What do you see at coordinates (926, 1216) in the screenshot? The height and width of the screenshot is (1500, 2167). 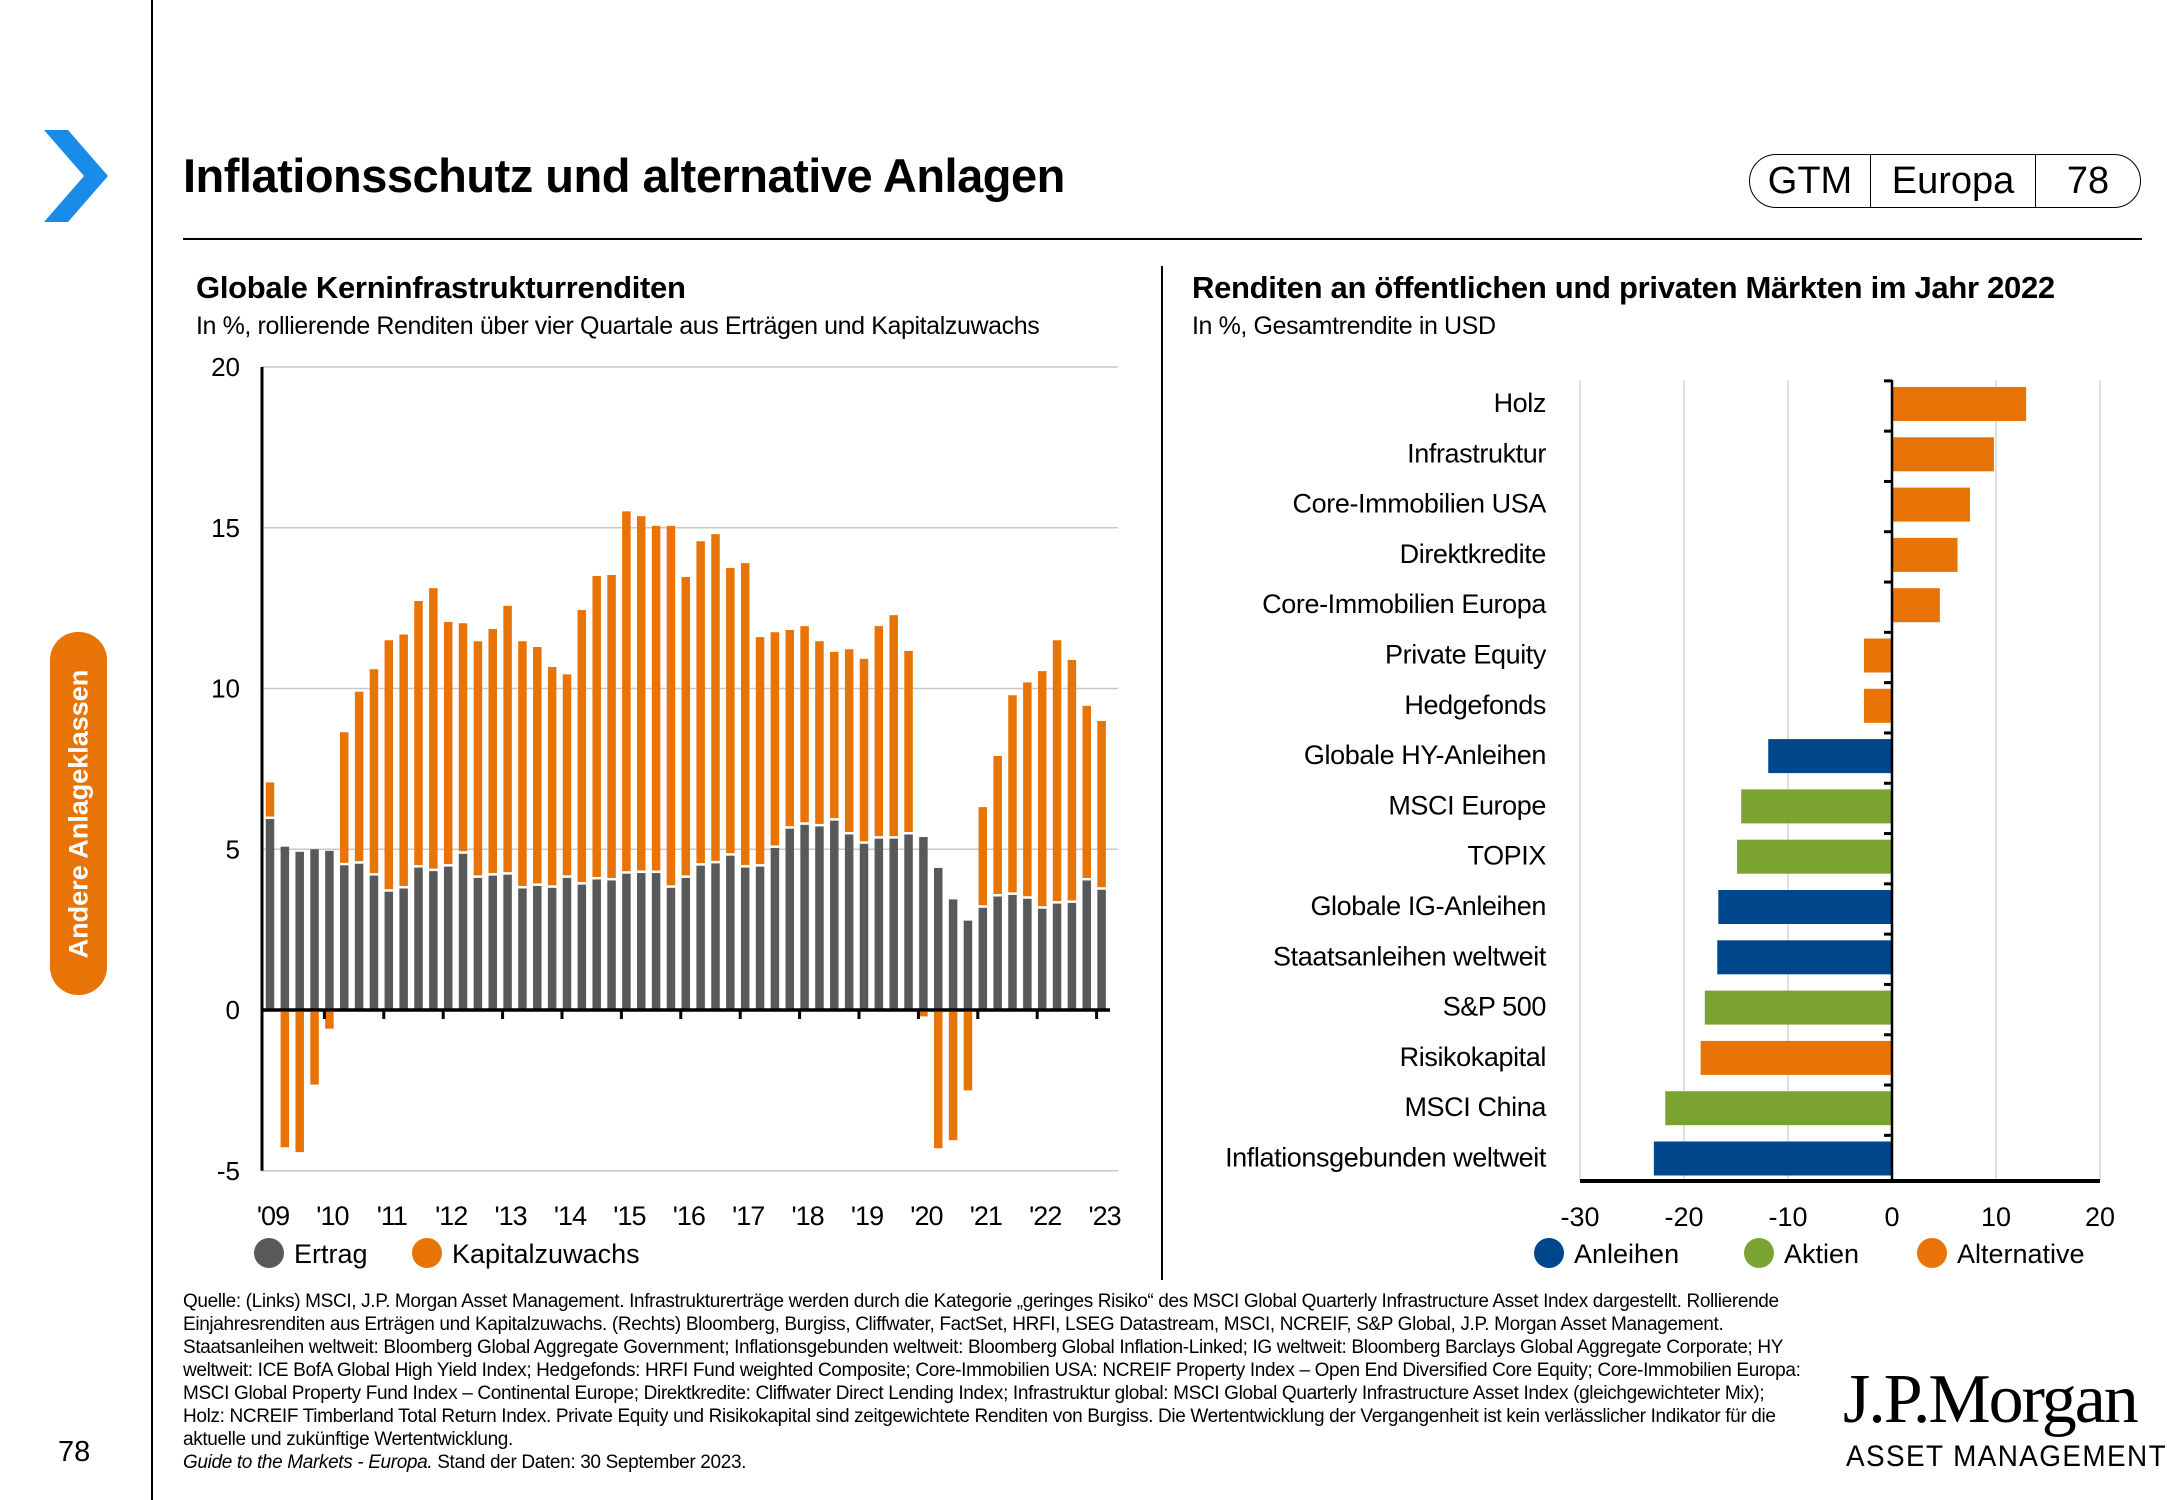 I see `x-tick-label: '20` at bounding box center [926, 1216].